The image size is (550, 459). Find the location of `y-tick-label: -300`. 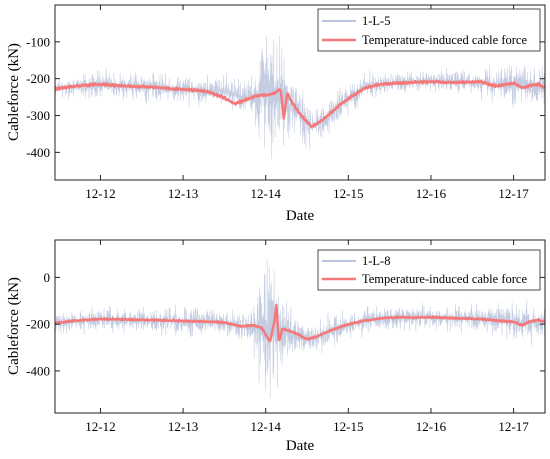

y-tick-label: -300 is located at coordinates (38, 115).